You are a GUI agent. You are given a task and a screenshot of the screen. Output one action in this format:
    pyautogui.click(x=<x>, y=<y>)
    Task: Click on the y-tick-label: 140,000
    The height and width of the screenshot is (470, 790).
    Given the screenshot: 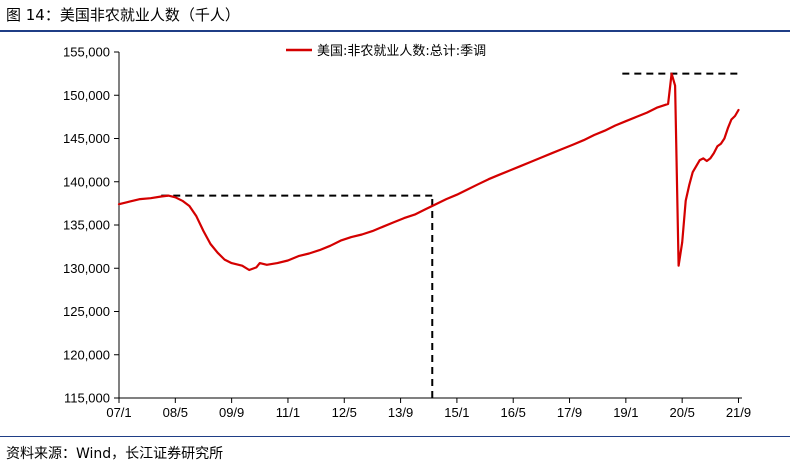 What is the action you would take?
    pyautogui.click(x=86, y=181)
    